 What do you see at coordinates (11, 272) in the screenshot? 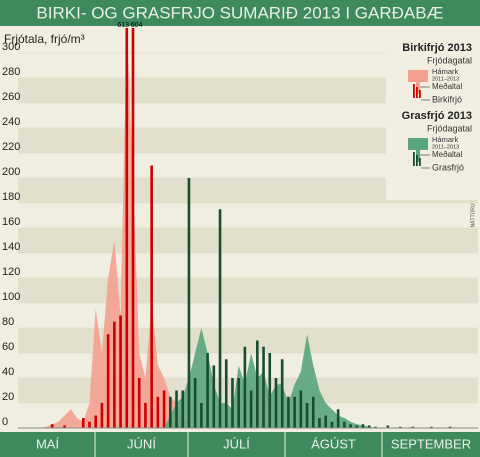
I see `y-tick-label: 120` at bounding box center [11, 272].